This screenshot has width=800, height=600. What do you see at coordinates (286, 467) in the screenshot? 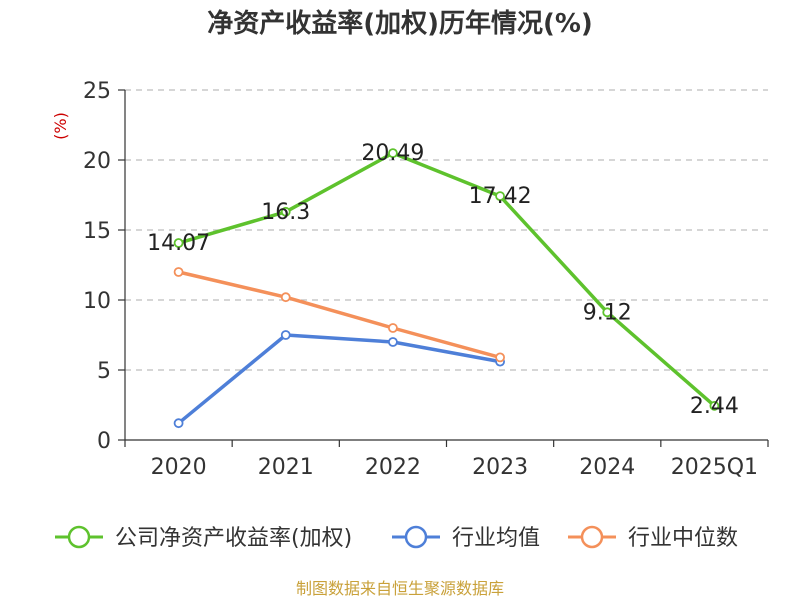
I see `x-tick-label-2021: 2021` at bounding box center [286, 467].